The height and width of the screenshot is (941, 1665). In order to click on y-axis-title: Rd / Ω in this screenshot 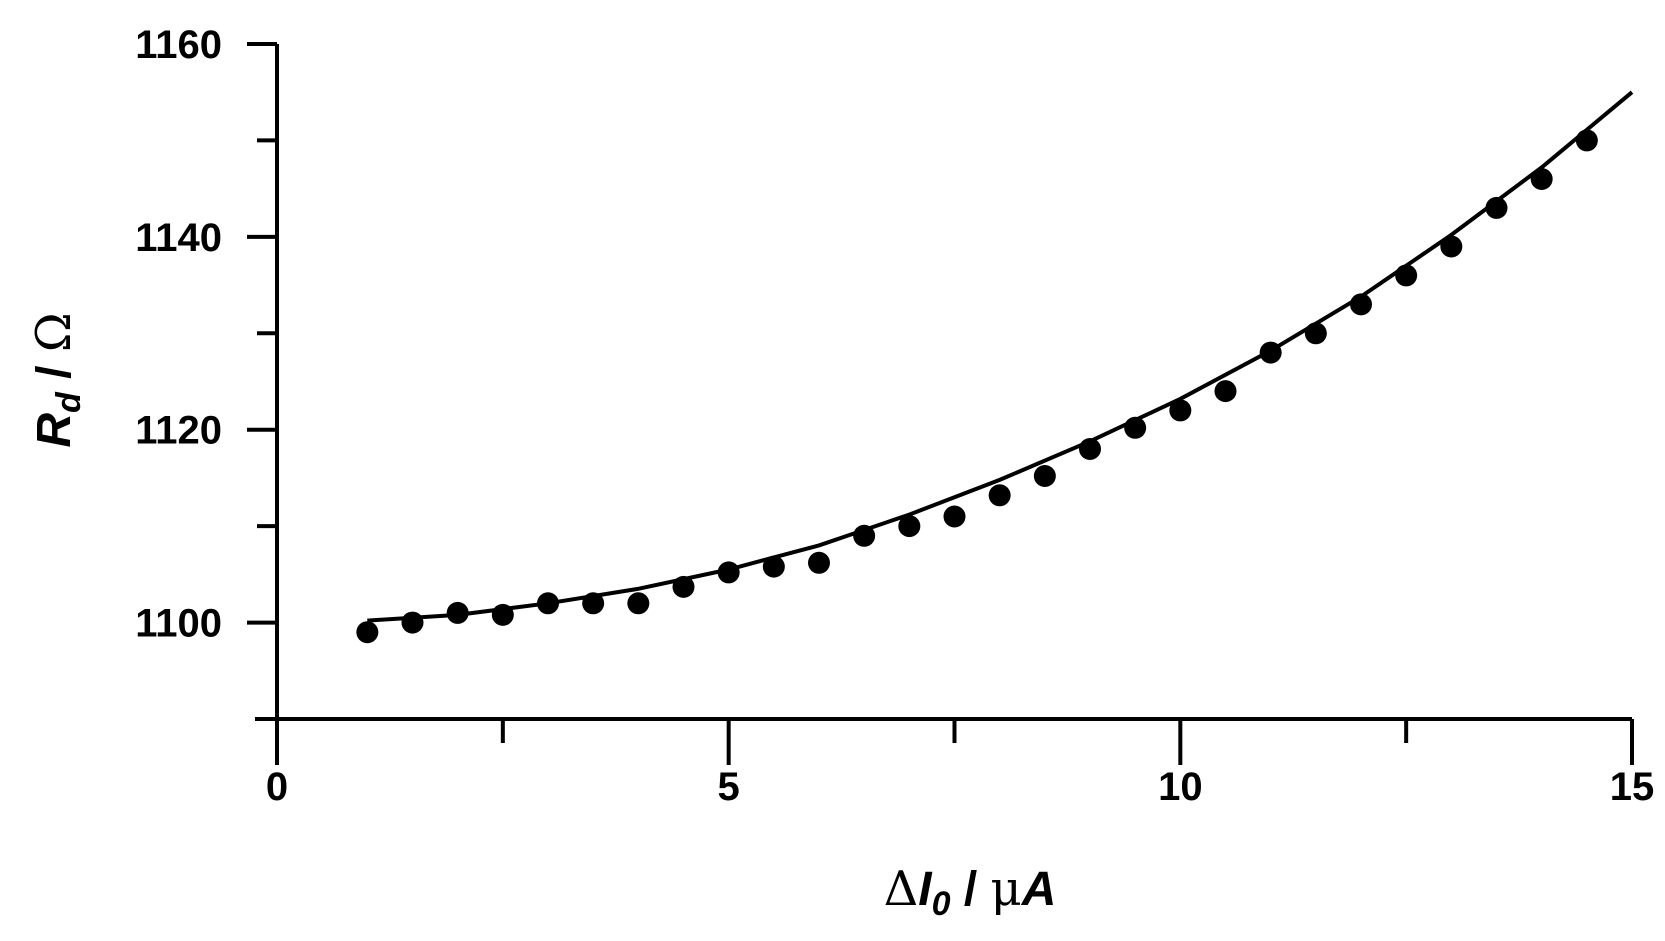, I will do `click(57, 379)`.